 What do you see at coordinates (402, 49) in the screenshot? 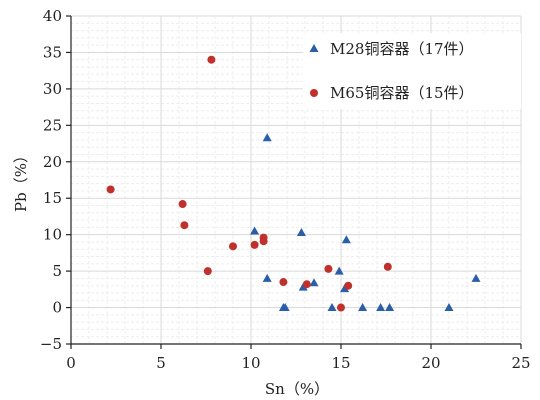
I see `legend-label-m28: M28铜容器（17件）` at bounding box center [402, 49].